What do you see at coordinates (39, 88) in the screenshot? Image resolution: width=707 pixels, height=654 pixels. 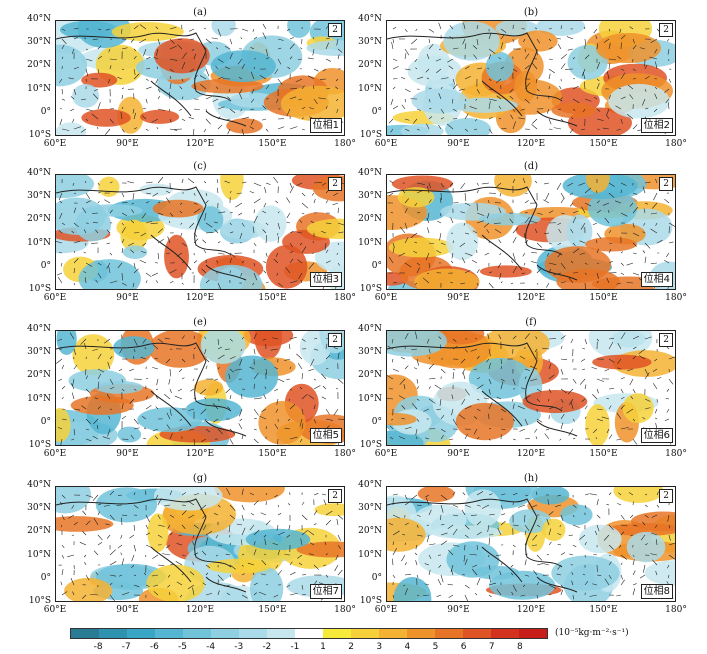 I see `lat-tick: 10°N` at bounding box center [39, 88].